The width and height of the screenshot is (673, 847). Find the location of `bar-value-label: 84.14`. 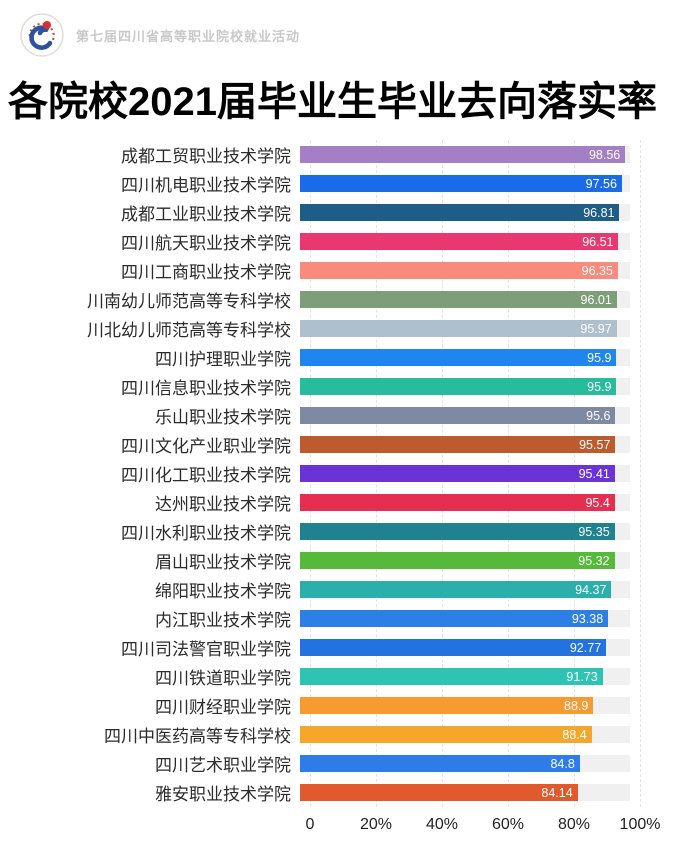

bar-value-label: 84.14 is located at coordinates (557, 792).